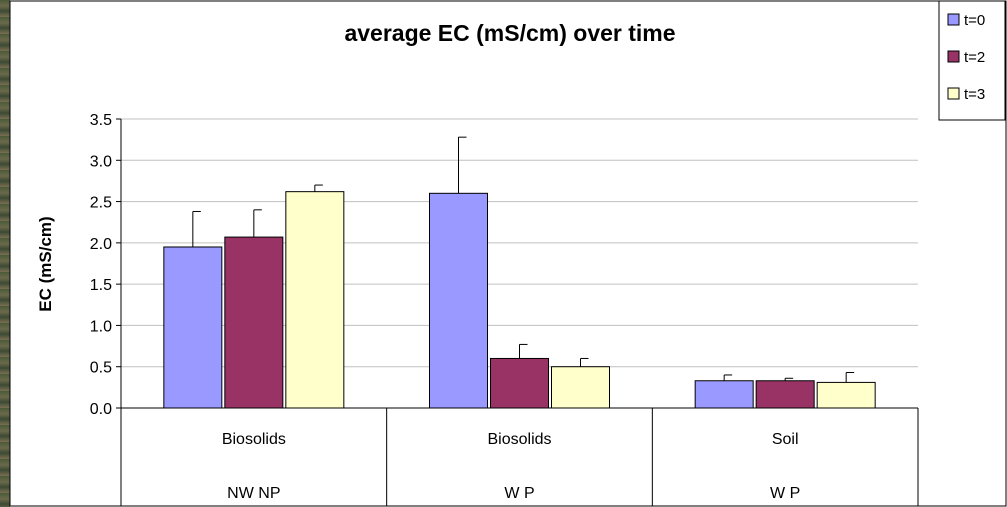 The width and height of the screenshot is (1007, 507). What do you see at coordinates (101, 120) in the screenshot?
I see `y-tick-label: 3.5` at bounding box center [101, 120].